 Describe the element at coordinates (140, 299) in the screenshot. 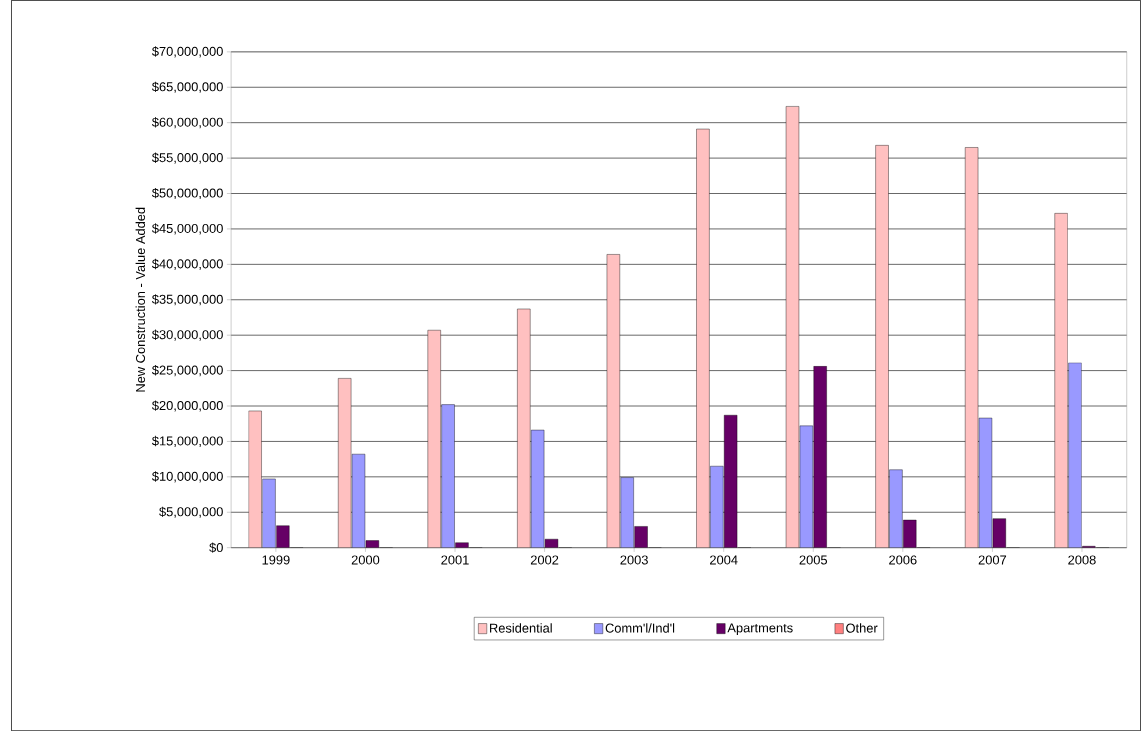

I see `y-axis-title: New Construction - Value Added` at that location.